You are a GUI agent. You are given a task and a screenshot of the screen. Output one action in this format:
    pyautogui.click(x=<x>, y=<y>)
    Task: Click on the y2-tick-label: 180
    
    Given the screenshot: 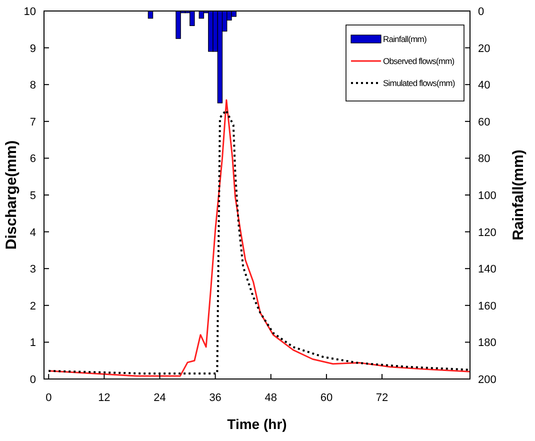 What is the action you would take?
    pyautogui.click(x=487, y=343)
    